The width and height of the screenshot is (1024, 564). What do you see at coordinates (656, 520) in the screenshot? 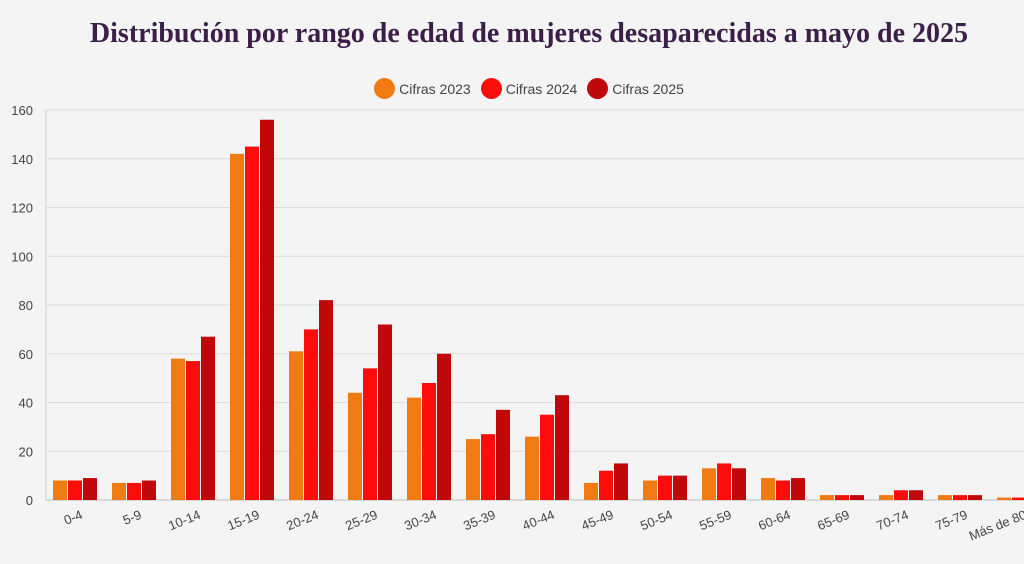
I see `x-tick-label: 50-54` at bounding box center [656, 520].